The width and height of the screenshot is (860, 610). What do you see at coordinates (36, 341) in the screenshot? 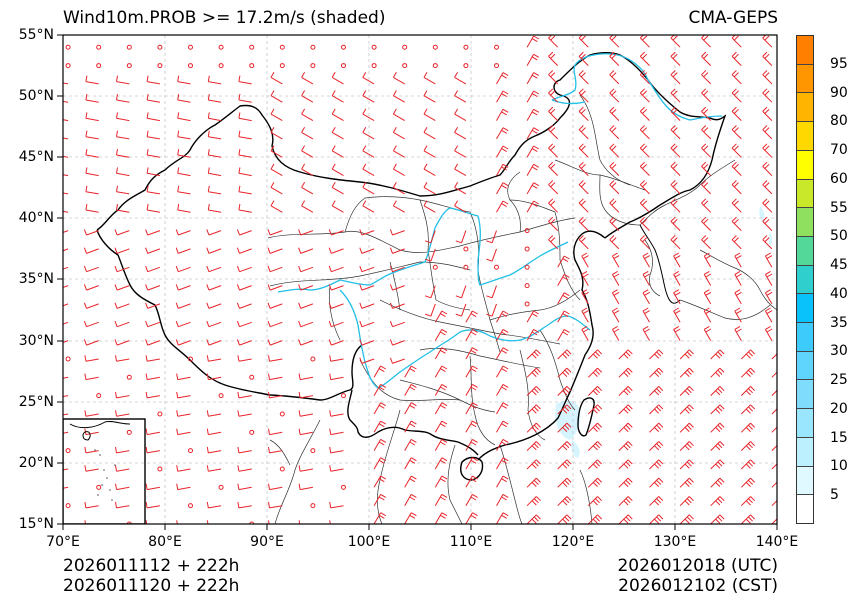
I see `y-tick-label: 30°N` at bounding box center [36, 341].